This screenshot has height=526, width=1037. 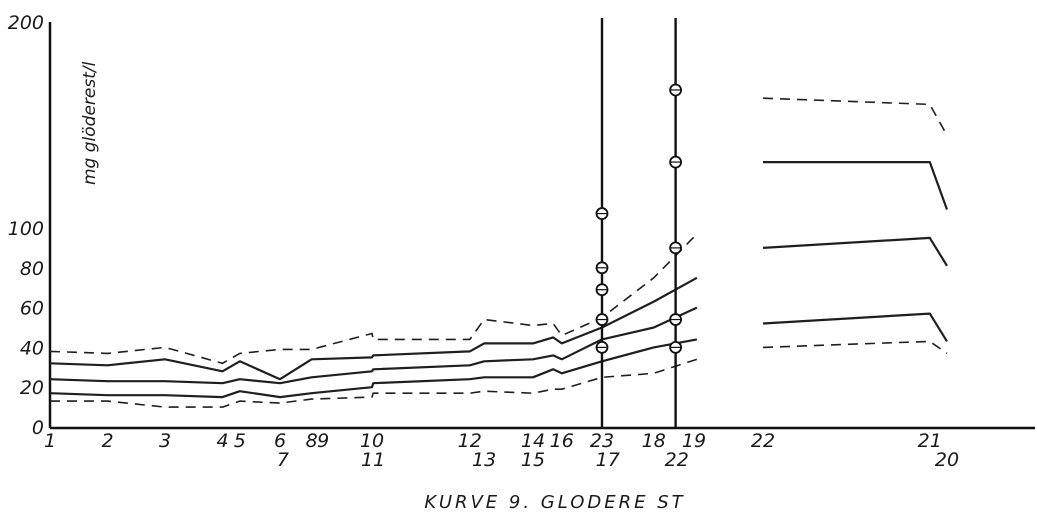 I want to click on x-tick-label: 19, so click(x=694, y=441).